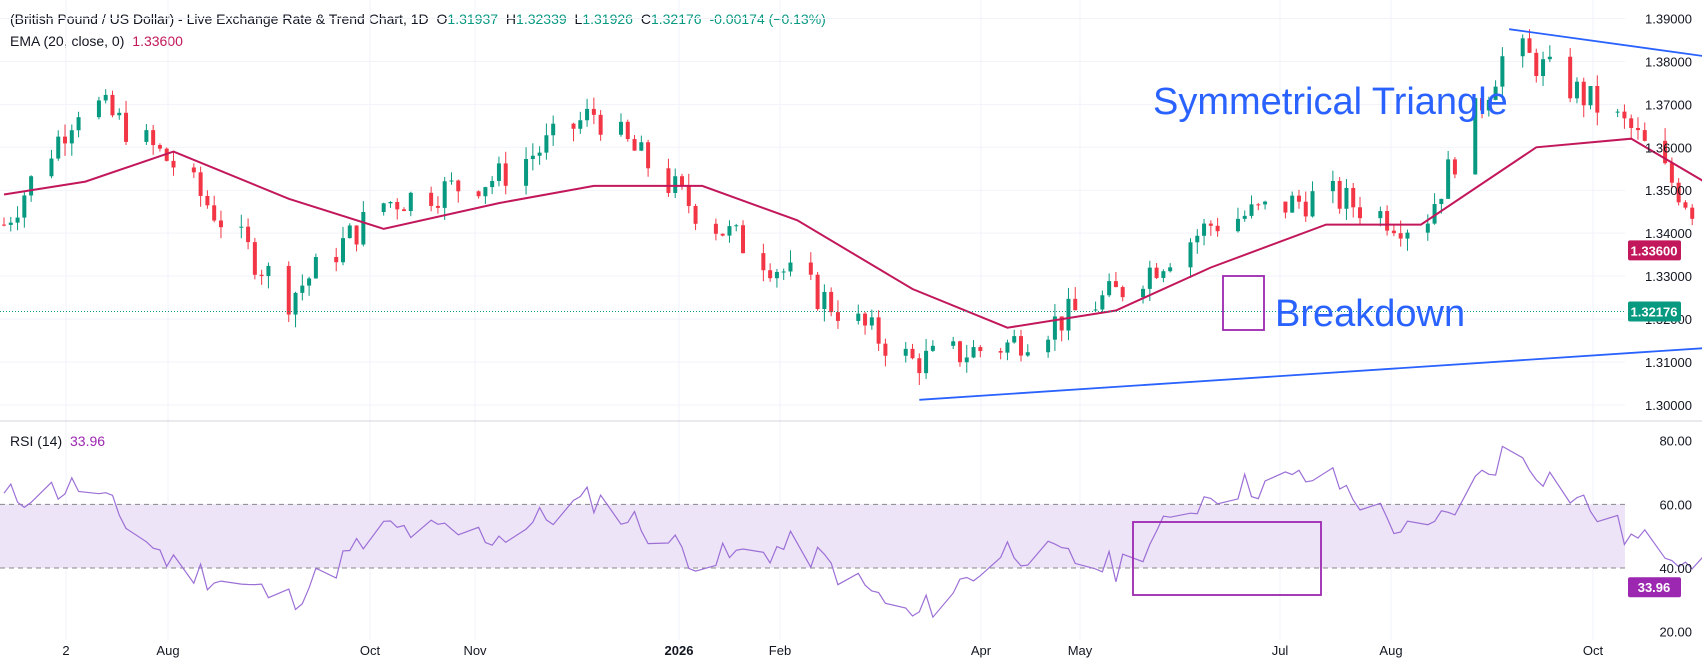 The image size is (1702, 671). Describe the element at coordinates (578, 19) in the screenshot. I see `low-label: L` at that location.